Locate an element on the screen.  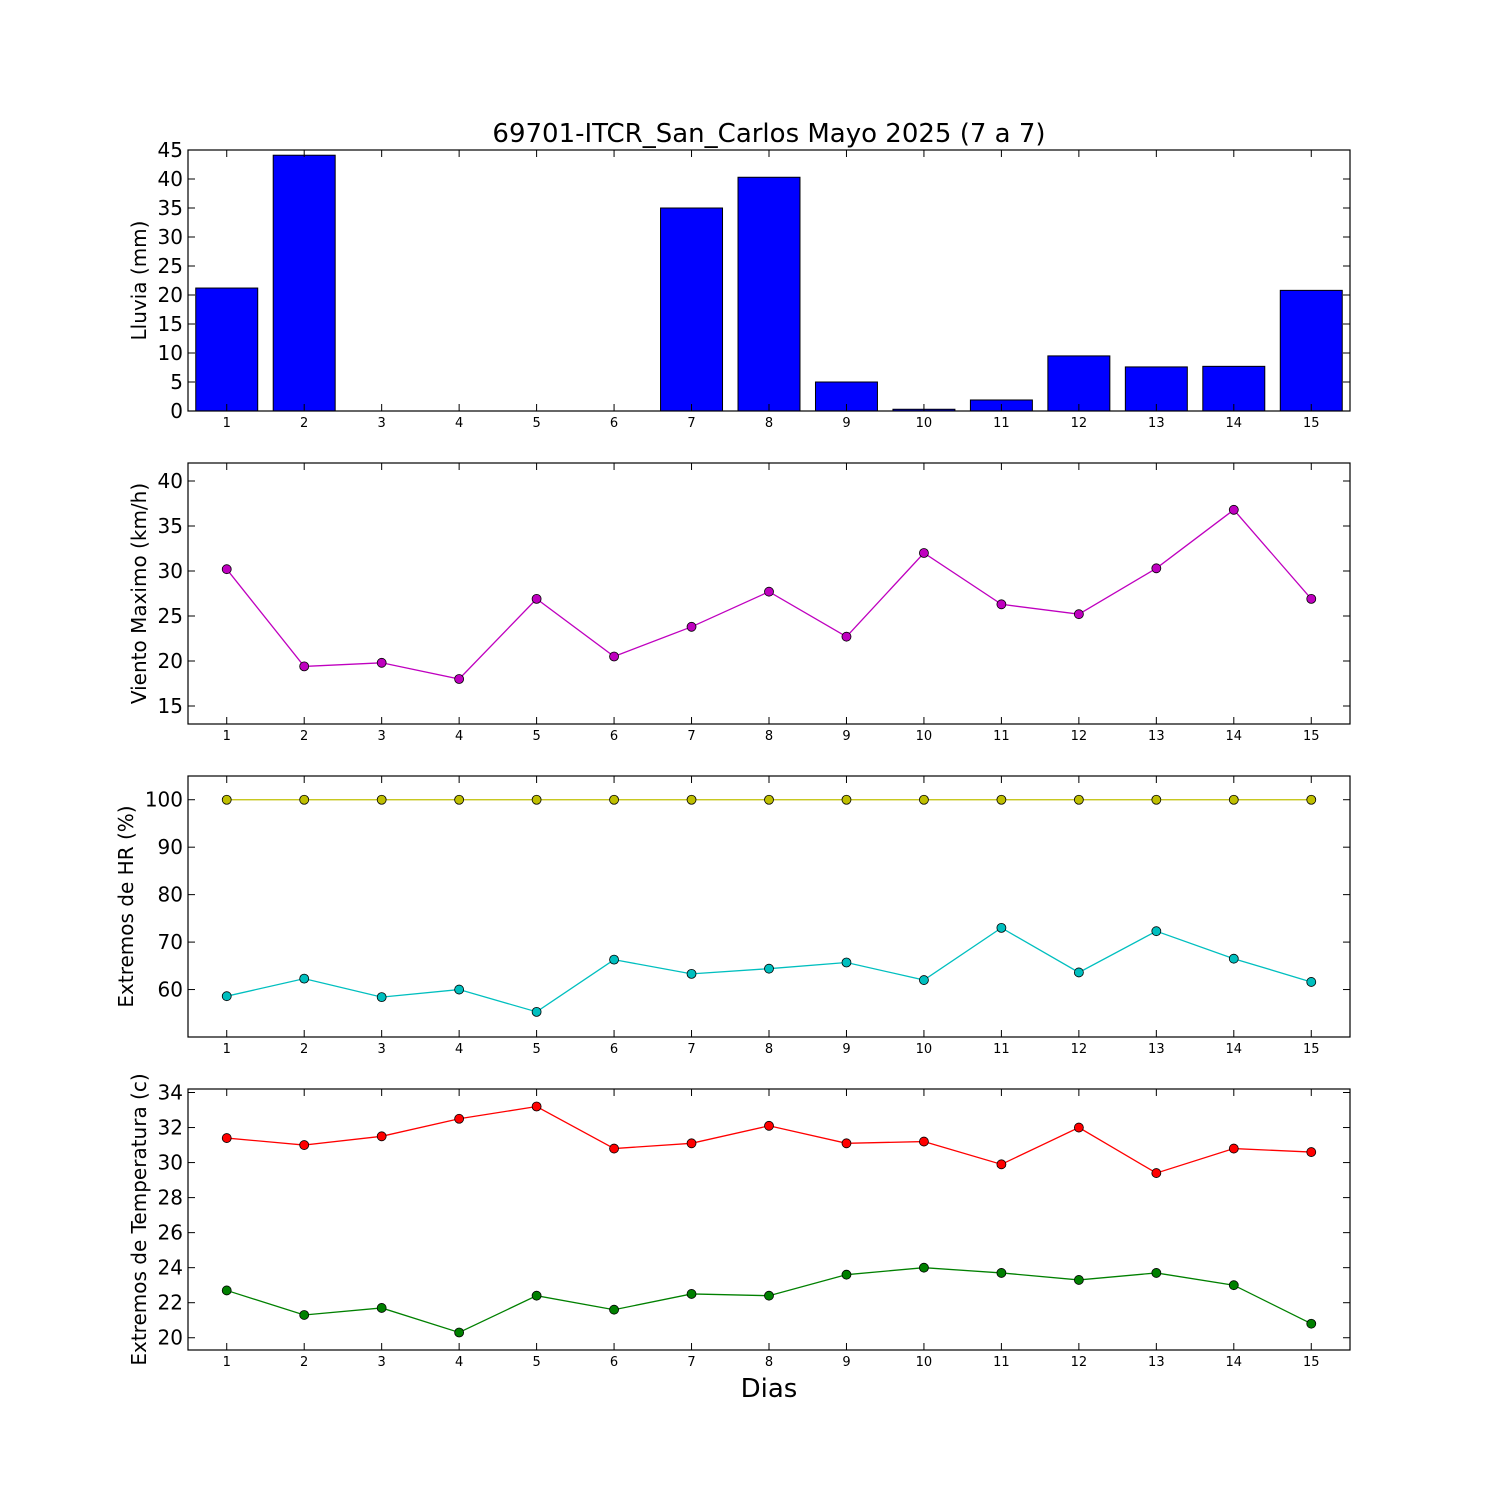
y-tick-label: 34 is located at coordinates (170, 1093).